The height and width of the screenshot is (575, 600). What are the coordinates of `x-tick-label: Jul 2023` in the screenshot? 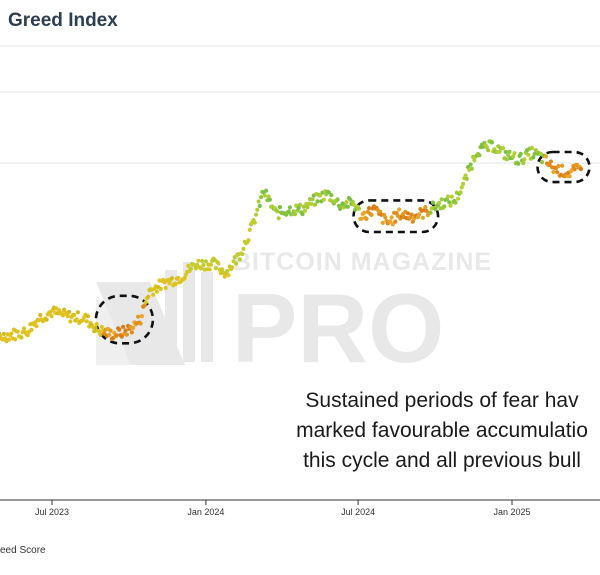 It's located at (52, 512).